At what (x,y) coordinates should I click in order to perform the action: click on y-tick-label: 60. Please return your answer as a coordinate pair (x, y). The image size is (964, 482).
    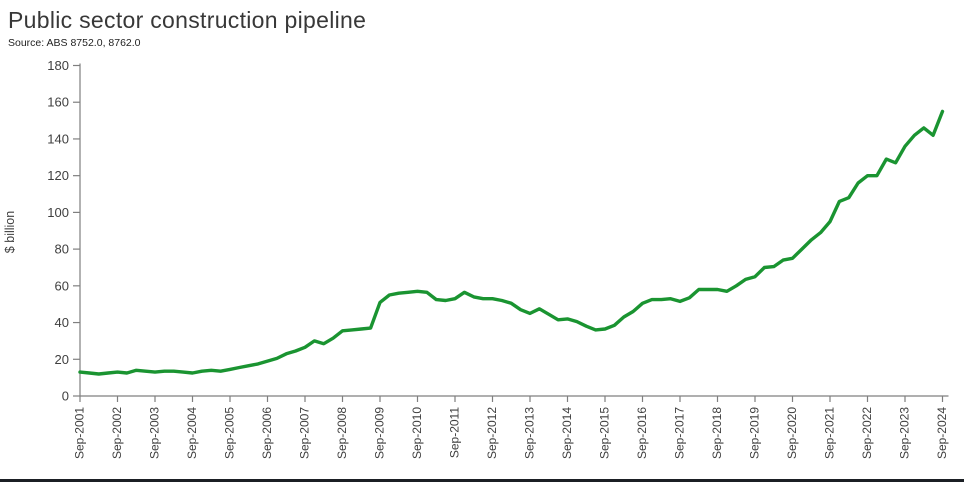
    Looking at the image, I should click on (62, 285).